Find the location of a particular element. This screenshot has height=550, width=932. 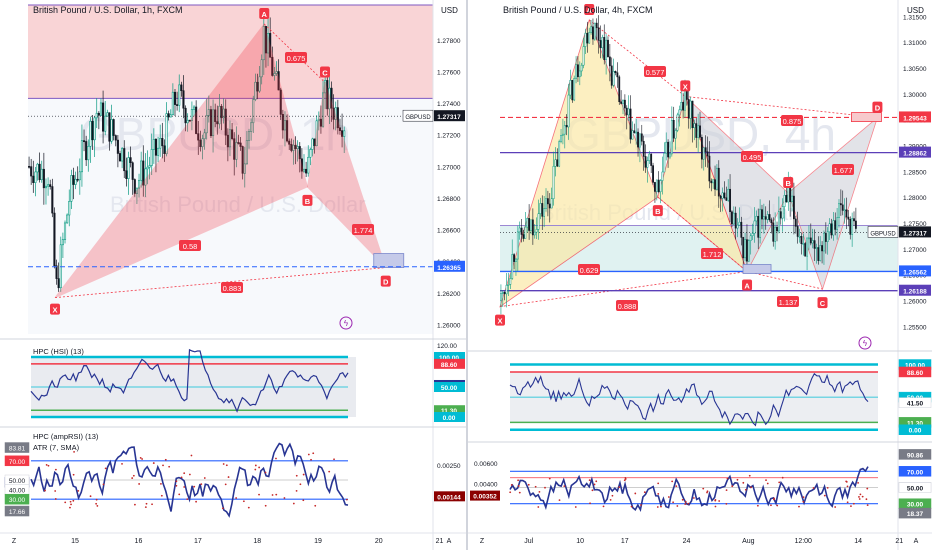

pattern-point-label-D: D is located at coordinates (386, 282).